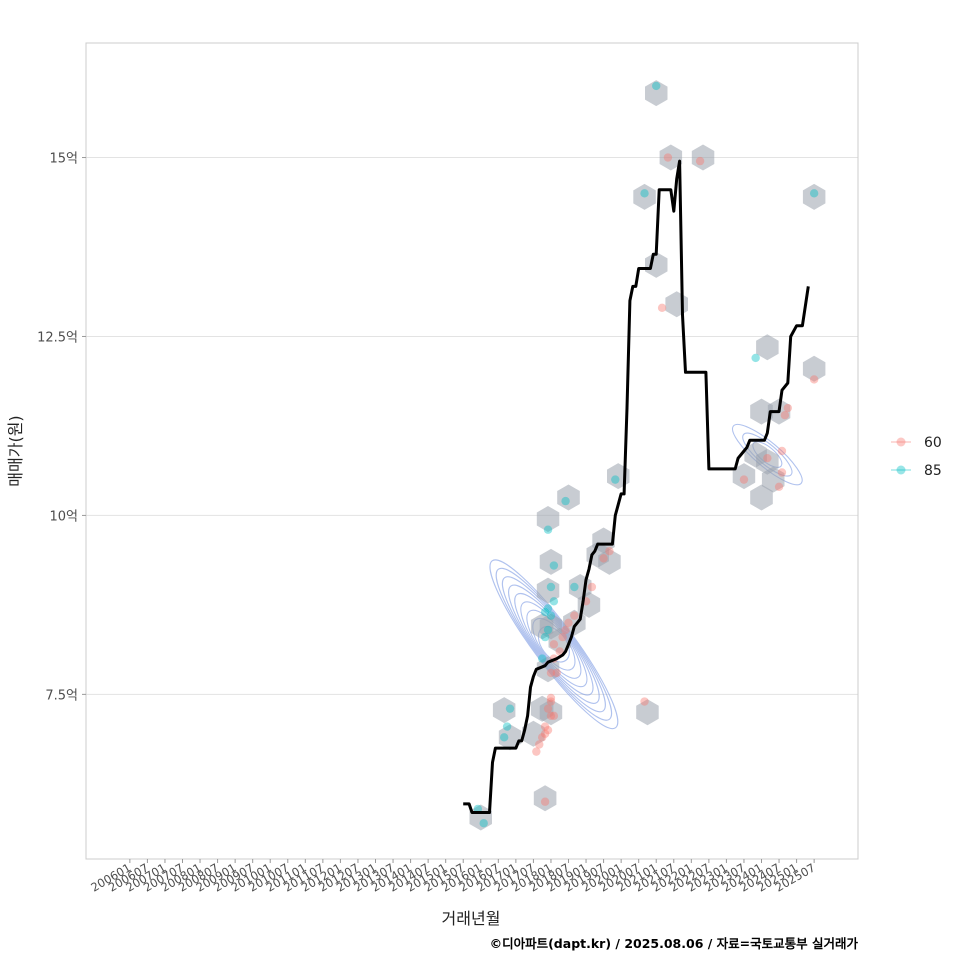 This screenshot has height=960, width=960. Describe the element at coordinates (57, 337) in the screenshot. I see `y-tick-label: 12.5억` at that location.